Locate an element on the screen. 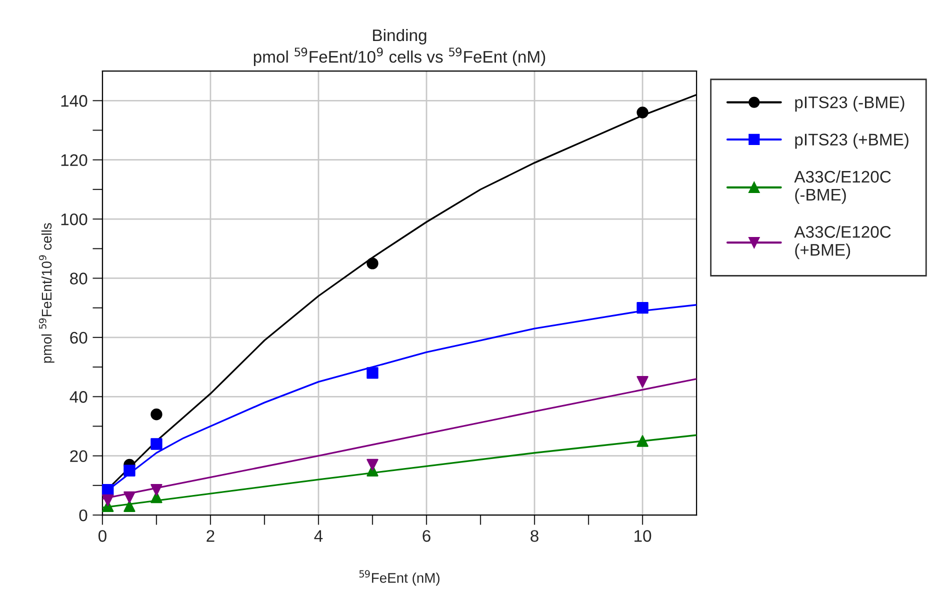  x-axis-title: $^{59}$FeEnt (nM) is located at coordinates (399, 578).